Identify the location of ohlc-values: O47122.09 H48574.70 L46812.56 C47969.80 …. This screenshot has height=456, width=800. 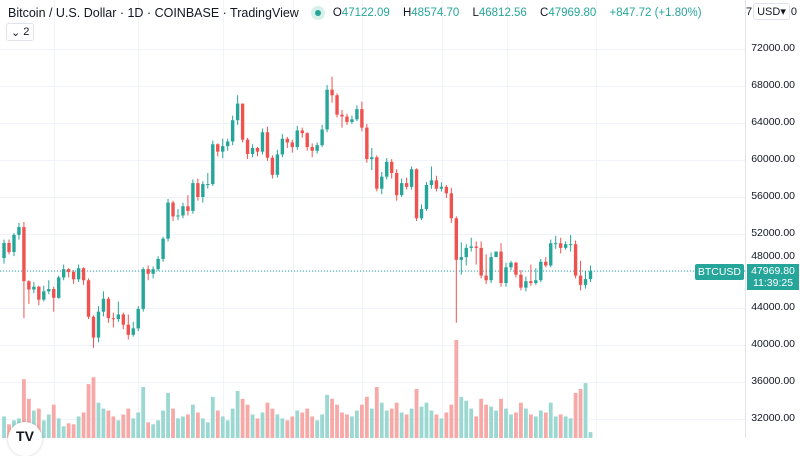
(520, 13).